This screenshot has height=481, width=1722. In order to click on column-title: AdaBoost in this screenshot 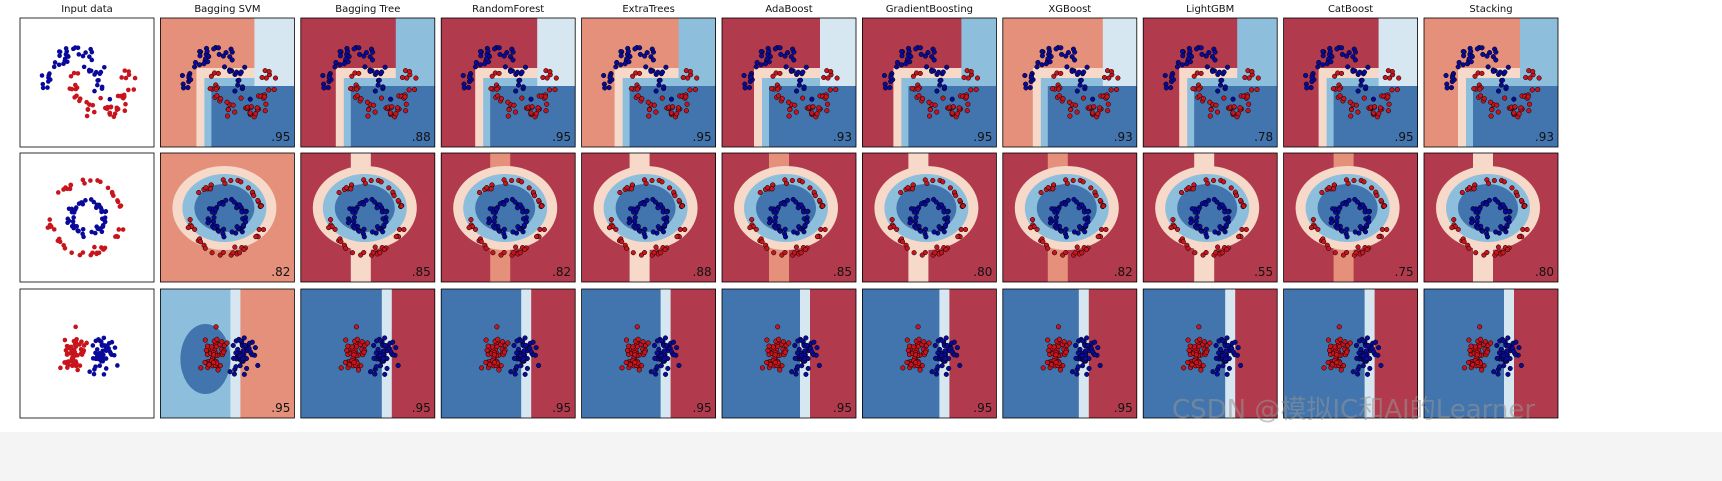, I will do `click(788, 9)`.